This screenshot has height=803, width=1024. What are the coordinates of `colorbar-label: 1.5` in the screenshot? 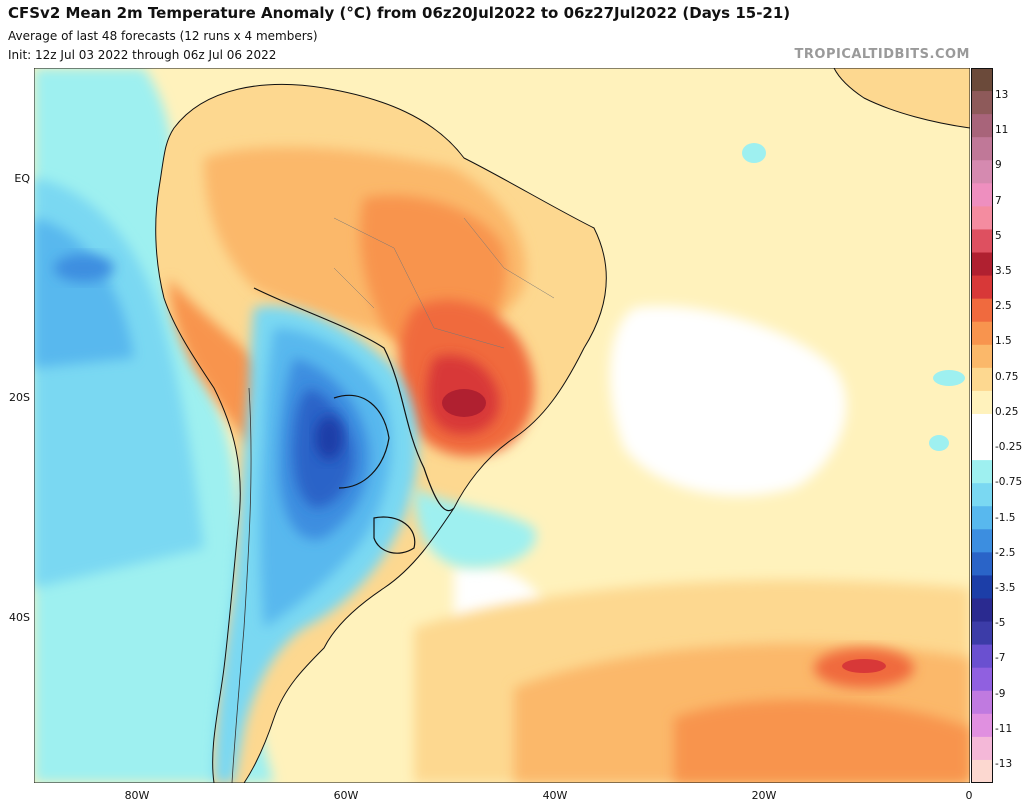 It's located at (1003, 341).